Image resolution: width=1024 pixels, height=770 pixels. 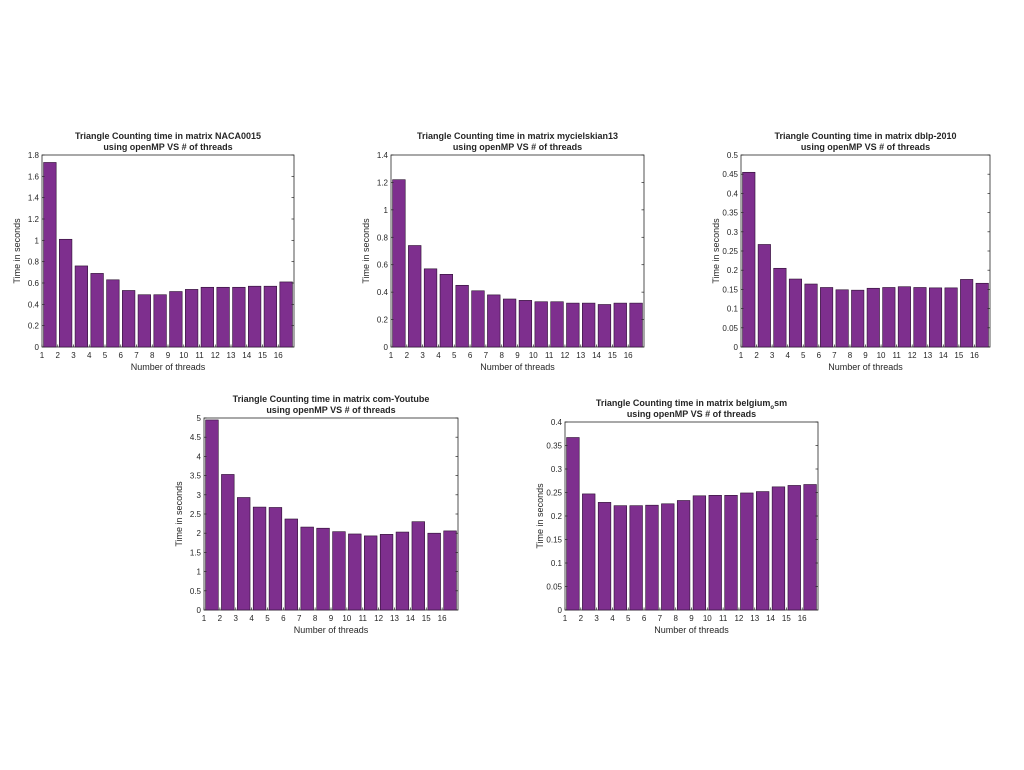 I want to click on y-tick-label: 1.6, so click(x=34, y=176).